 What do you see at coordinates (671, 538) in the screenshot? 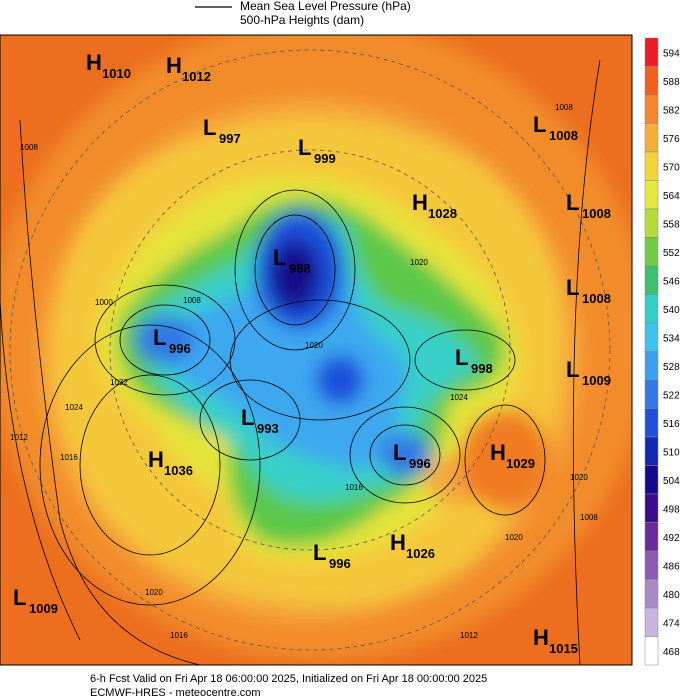
I see `colorbar-tick-label: 492` at bounding box center [671, 538].